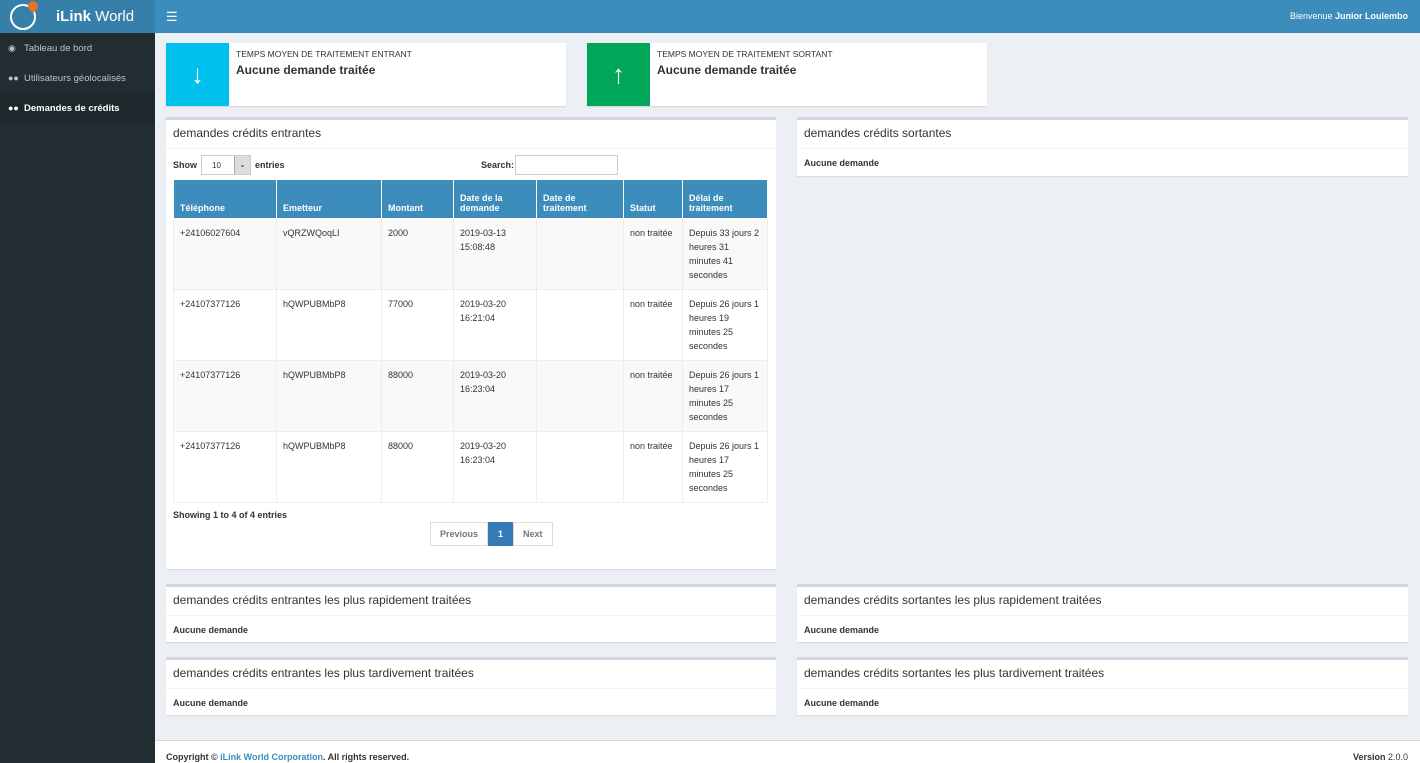  Describe the element at coordinates (1102, 134) in the screenshot. I see `box-title: demandes crédits sortantes` at that location.